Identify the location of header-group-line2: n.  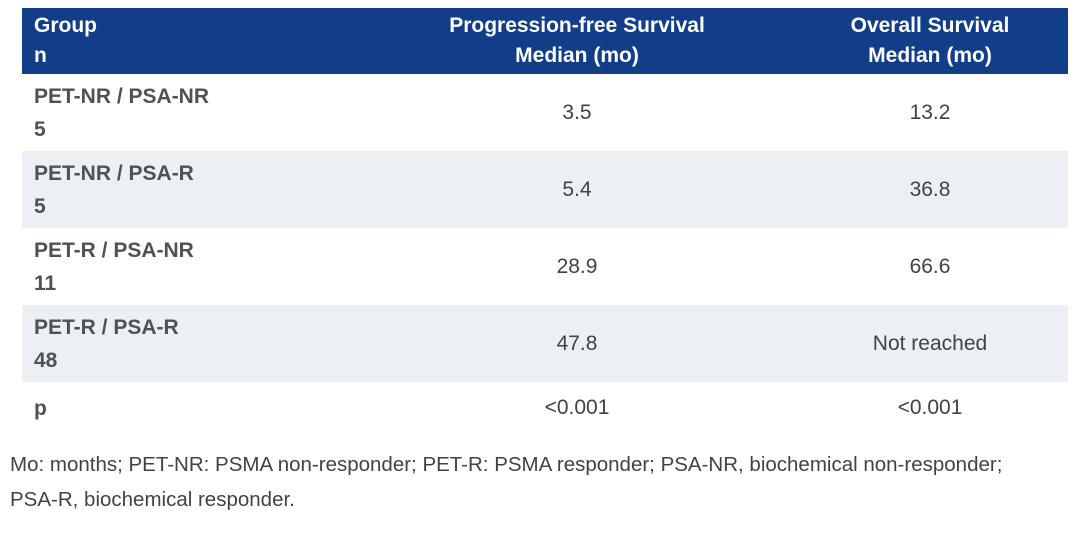
(40, 55).